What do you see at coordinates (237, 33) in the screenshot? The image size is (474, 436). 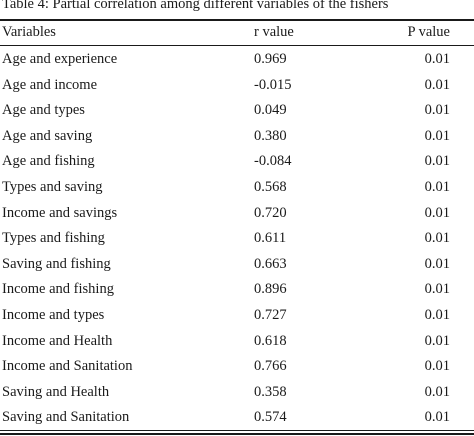 I see `table-header: Variables r value P value` at bounding box center [237, 33].